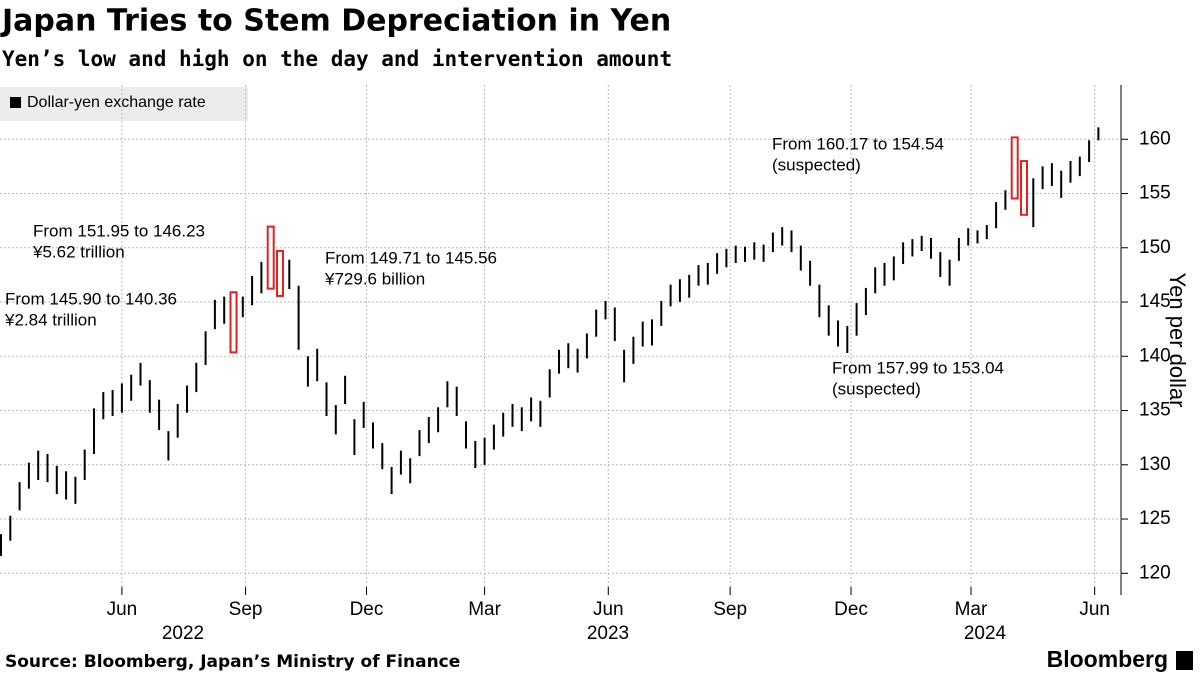  I want to click on annotation: From 149.71 to 145.56, so click(411, 257).